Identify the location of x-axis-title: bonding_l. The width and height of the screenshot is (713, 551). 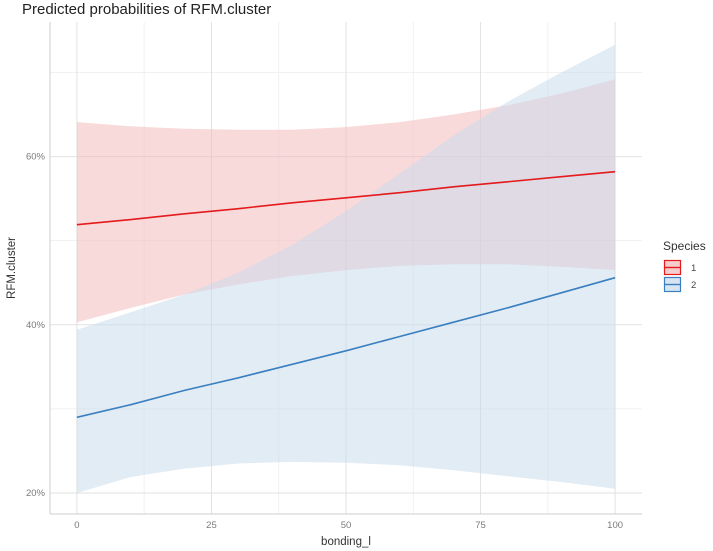
(346, 542).